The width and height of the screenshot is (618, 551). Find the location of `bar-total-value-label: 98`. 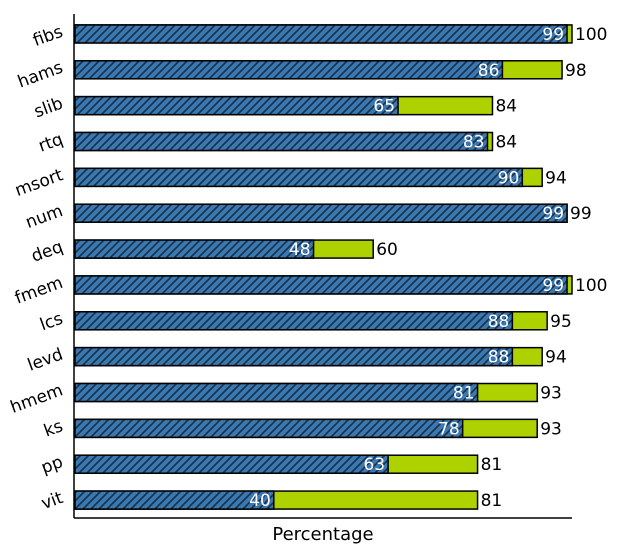

bar-total-value-label: 98 is located at coordinates (576, 71).